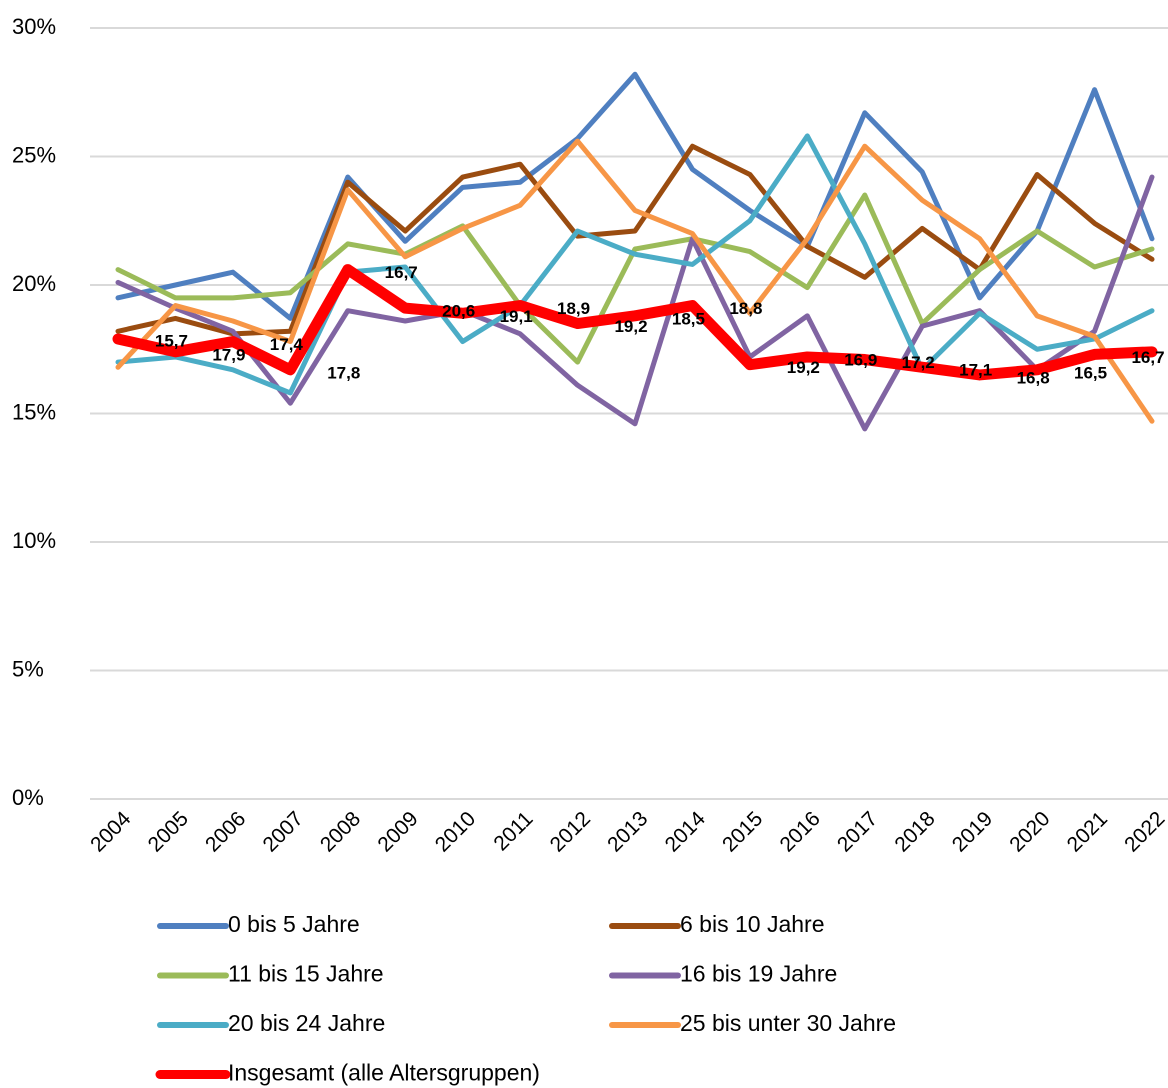 This screenshot has width=1168, height=1088. Describe the element at coordinates (686, 832) in the screenshot. I see `x-tick-label: 2014` at that location.